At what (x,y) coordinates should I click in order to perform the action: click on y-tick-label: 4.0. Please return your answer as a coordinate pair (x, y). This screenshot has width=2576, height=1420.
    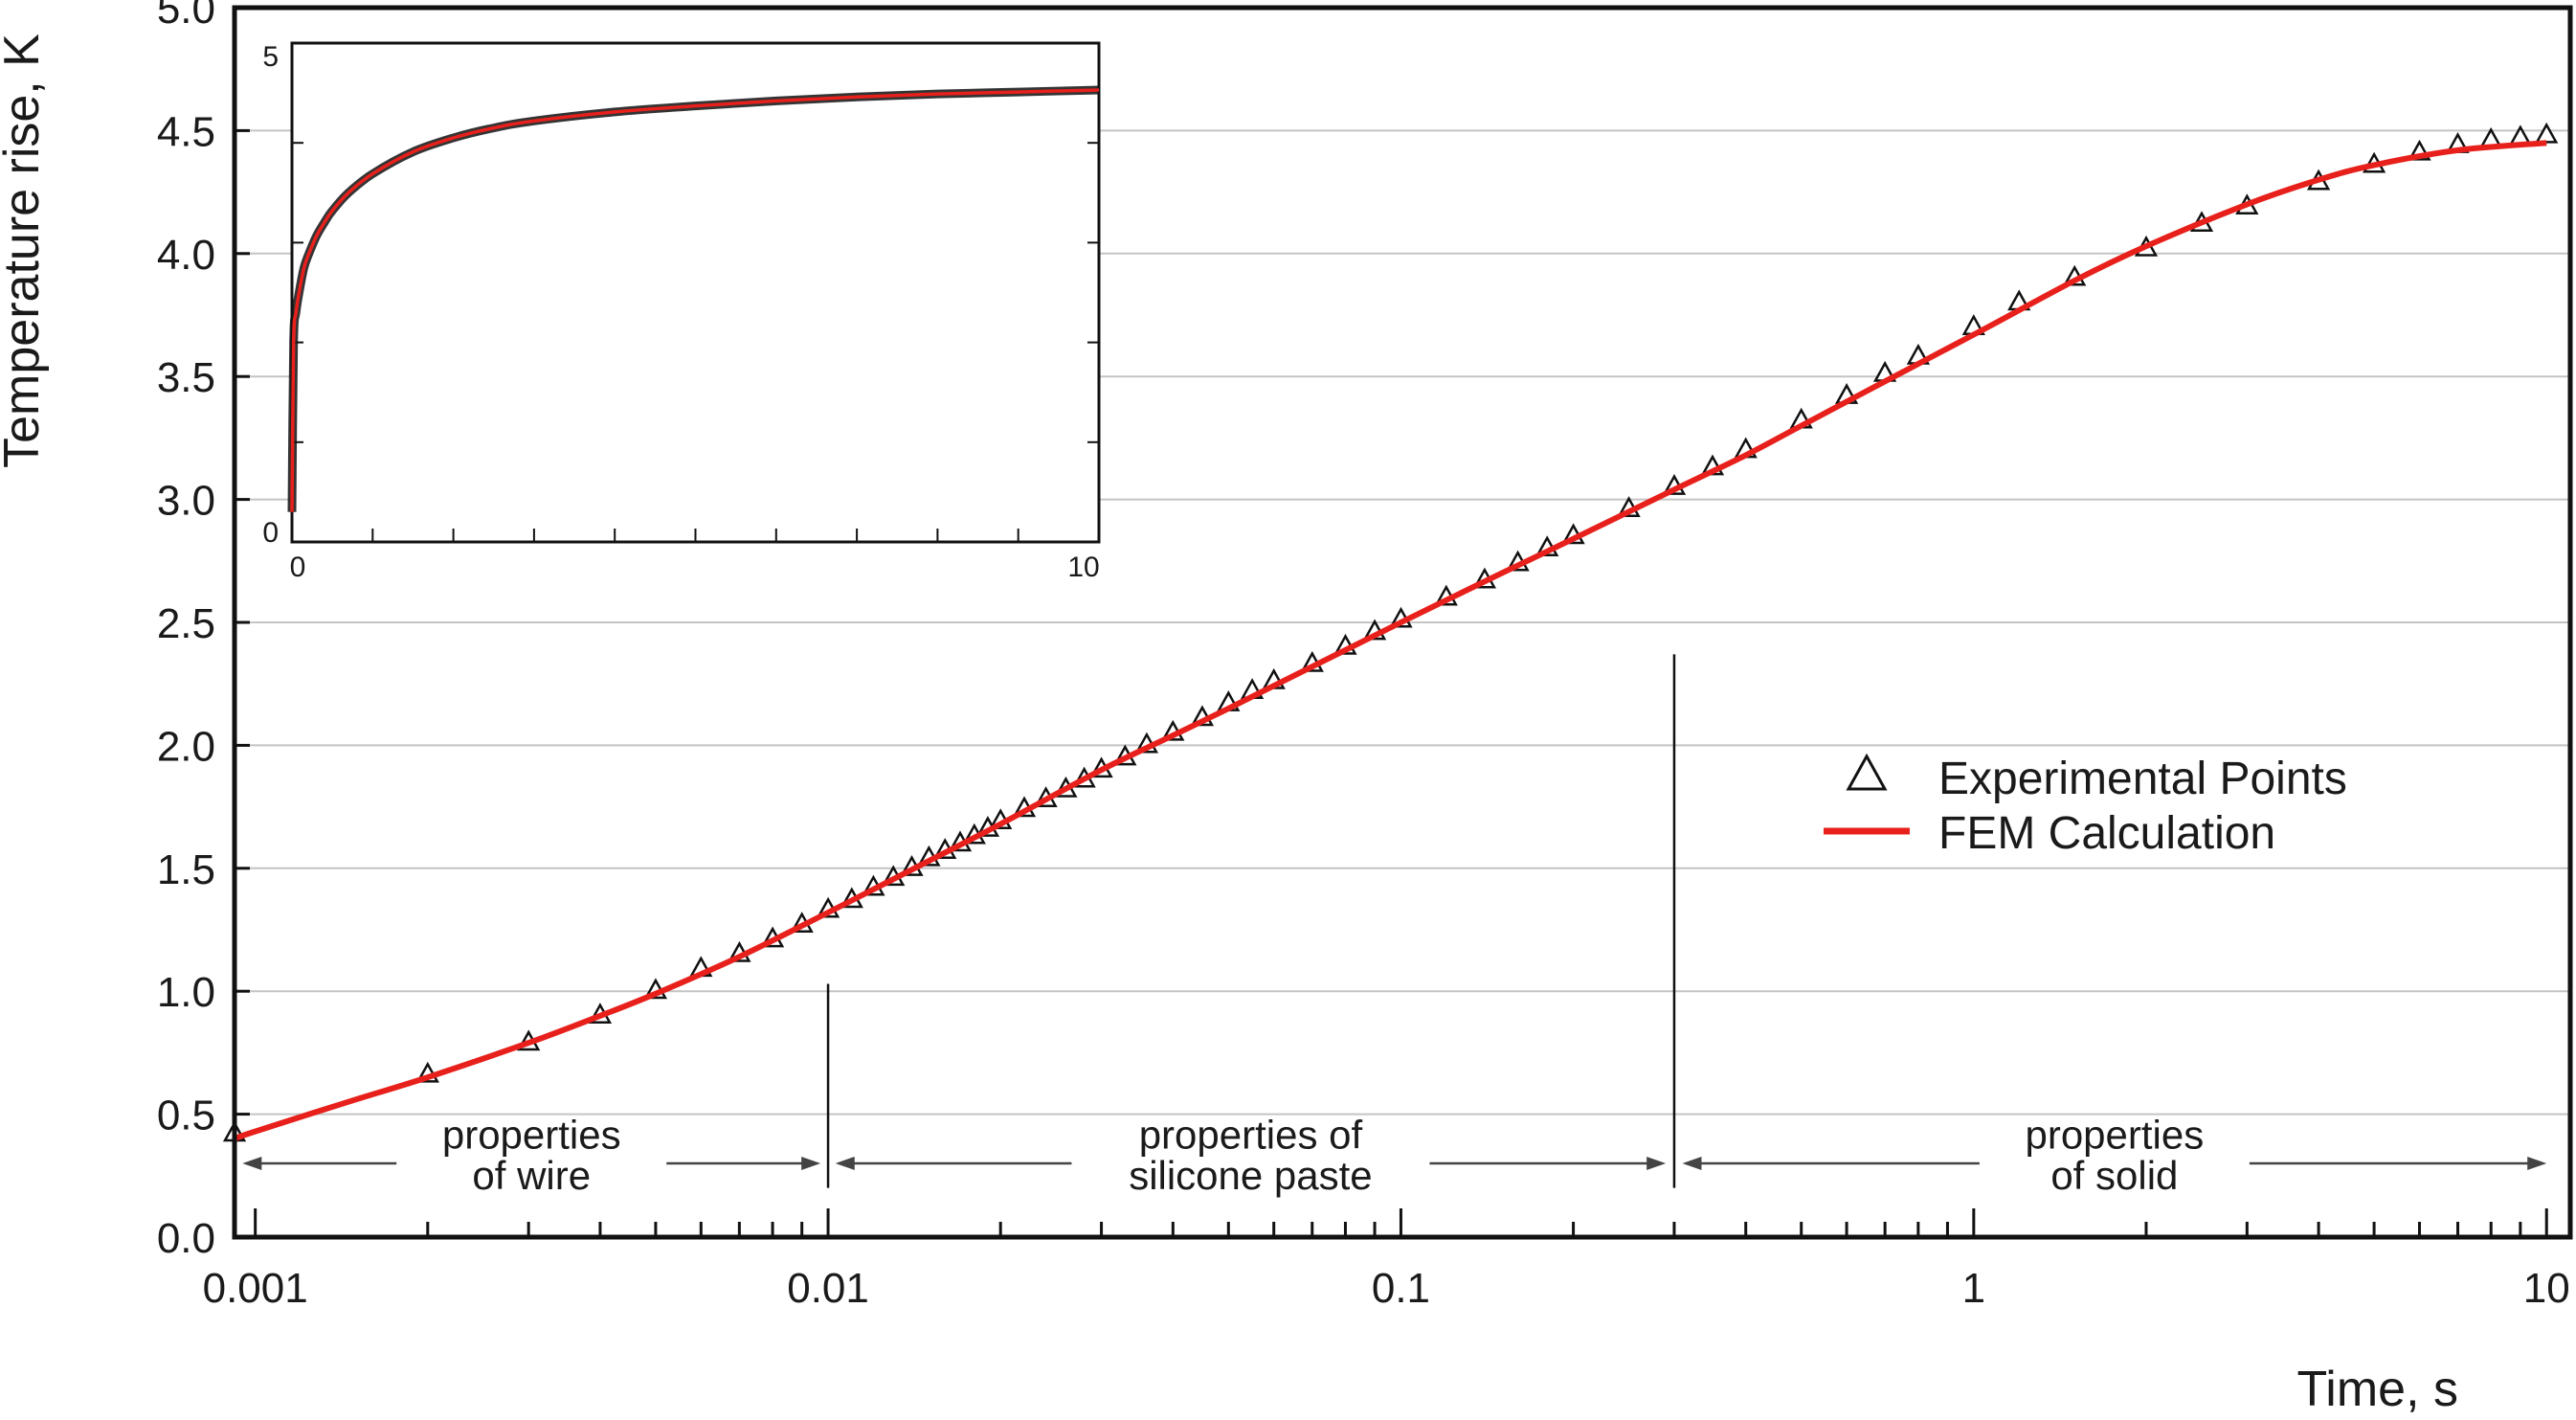
    Looking at the image, I should click on (186, 256).